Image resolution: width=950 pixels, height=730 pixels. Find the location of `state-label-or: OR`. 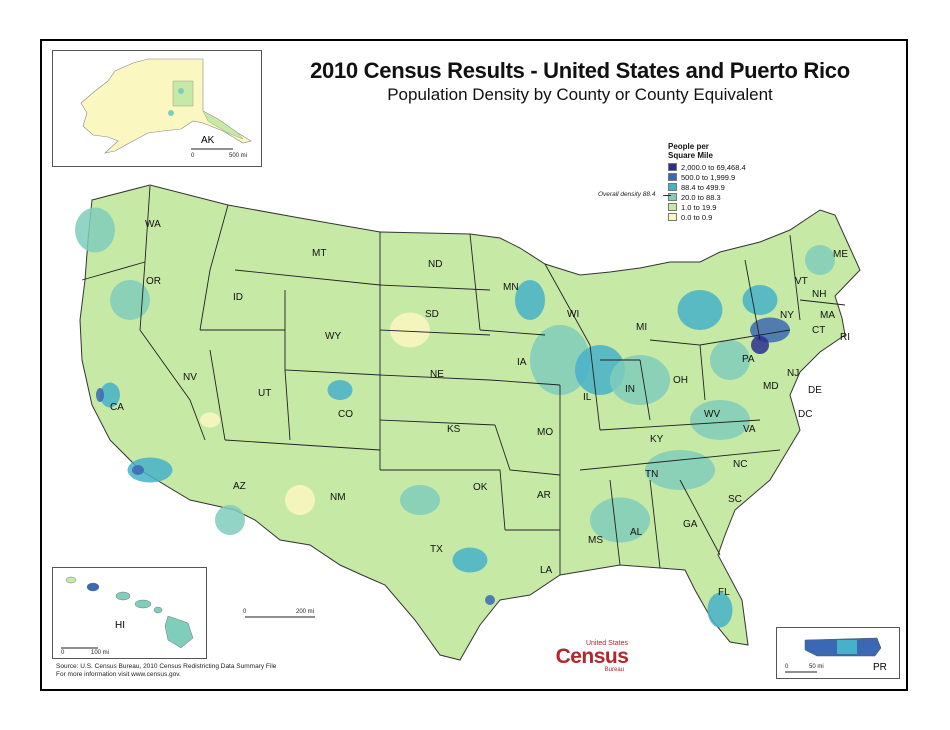

state-label-or: OR is located at coordinates (153, 281).